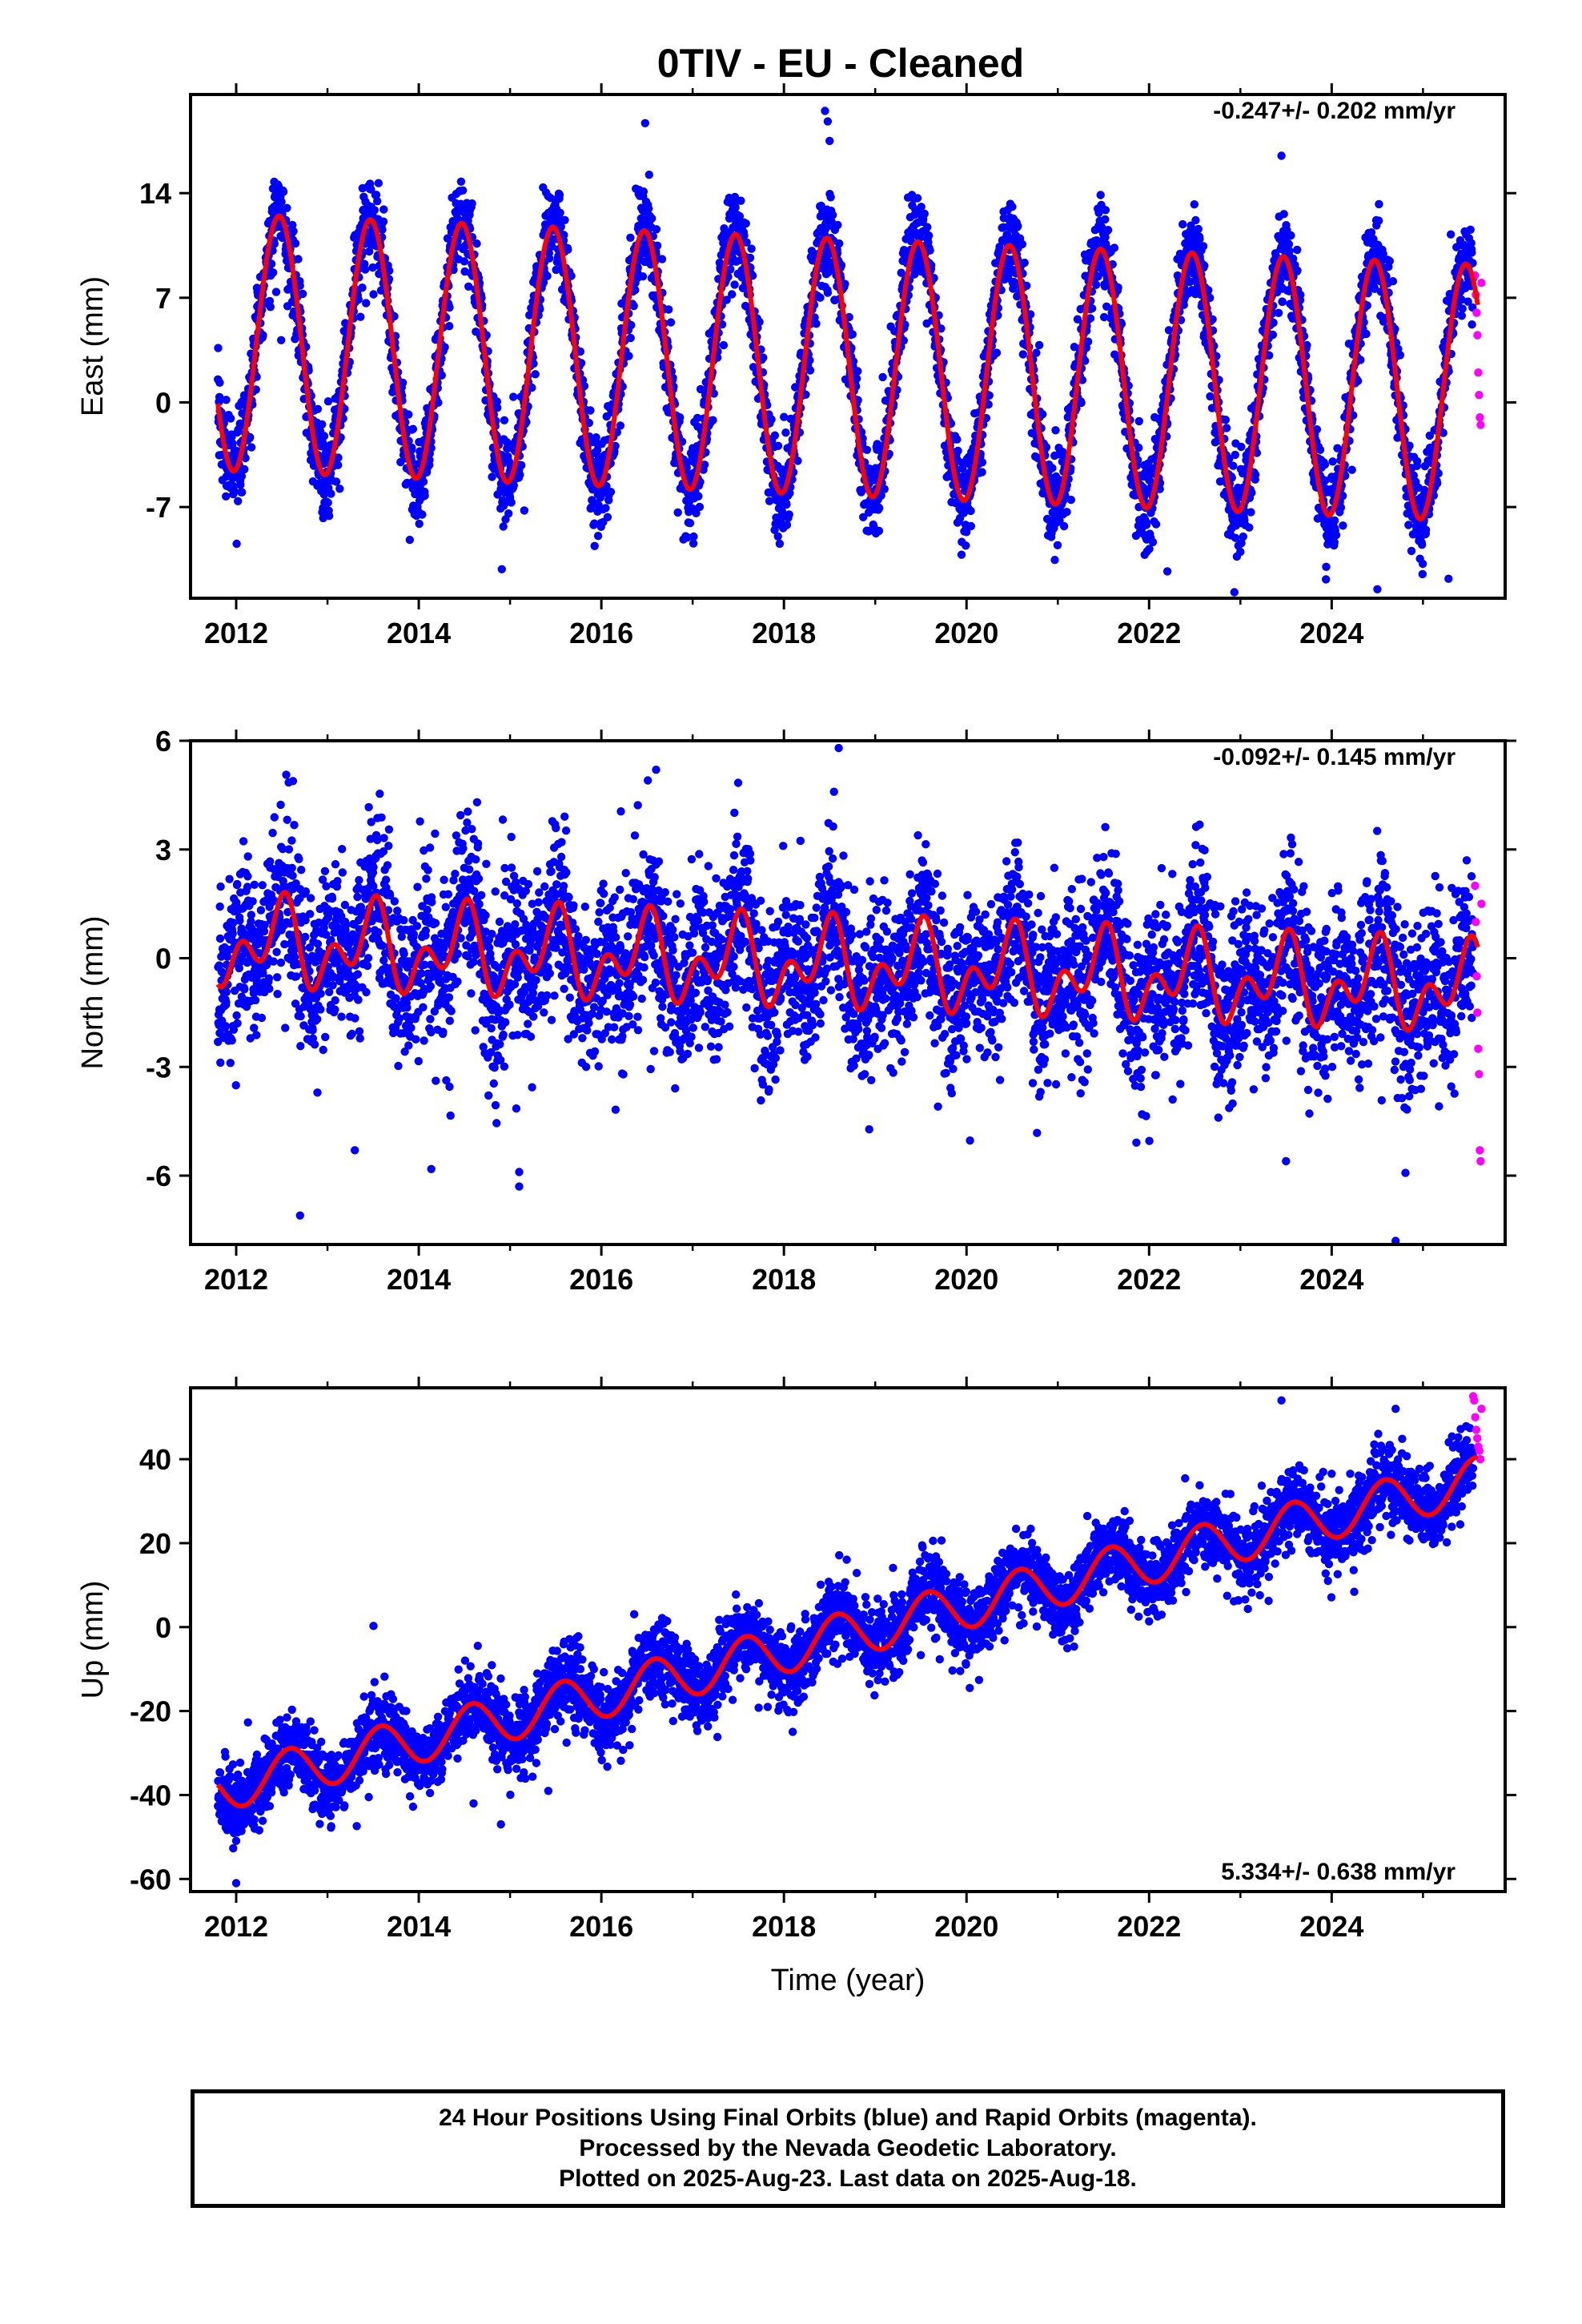  Describe the element at coordinates (841, 63) in the screenshot. I see `figure-title: 0TIV - EU - Cleaned` at that location.